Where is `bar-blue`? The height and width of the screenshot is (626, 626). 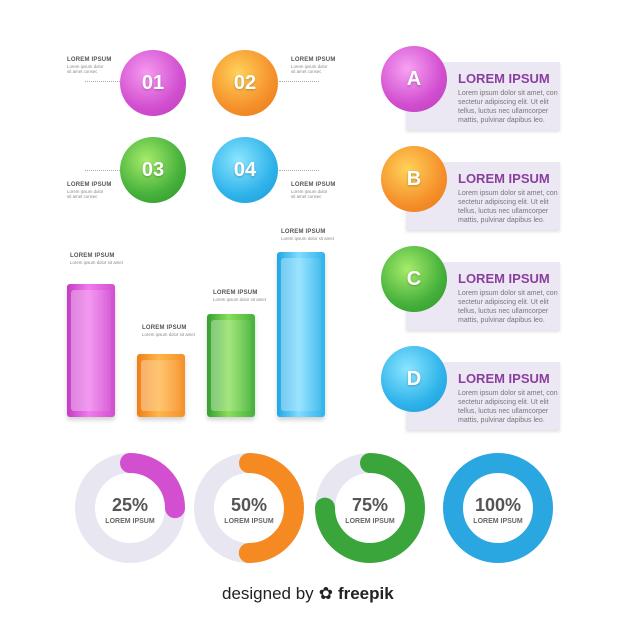 bar-blue is located at coordinates (301, 334).